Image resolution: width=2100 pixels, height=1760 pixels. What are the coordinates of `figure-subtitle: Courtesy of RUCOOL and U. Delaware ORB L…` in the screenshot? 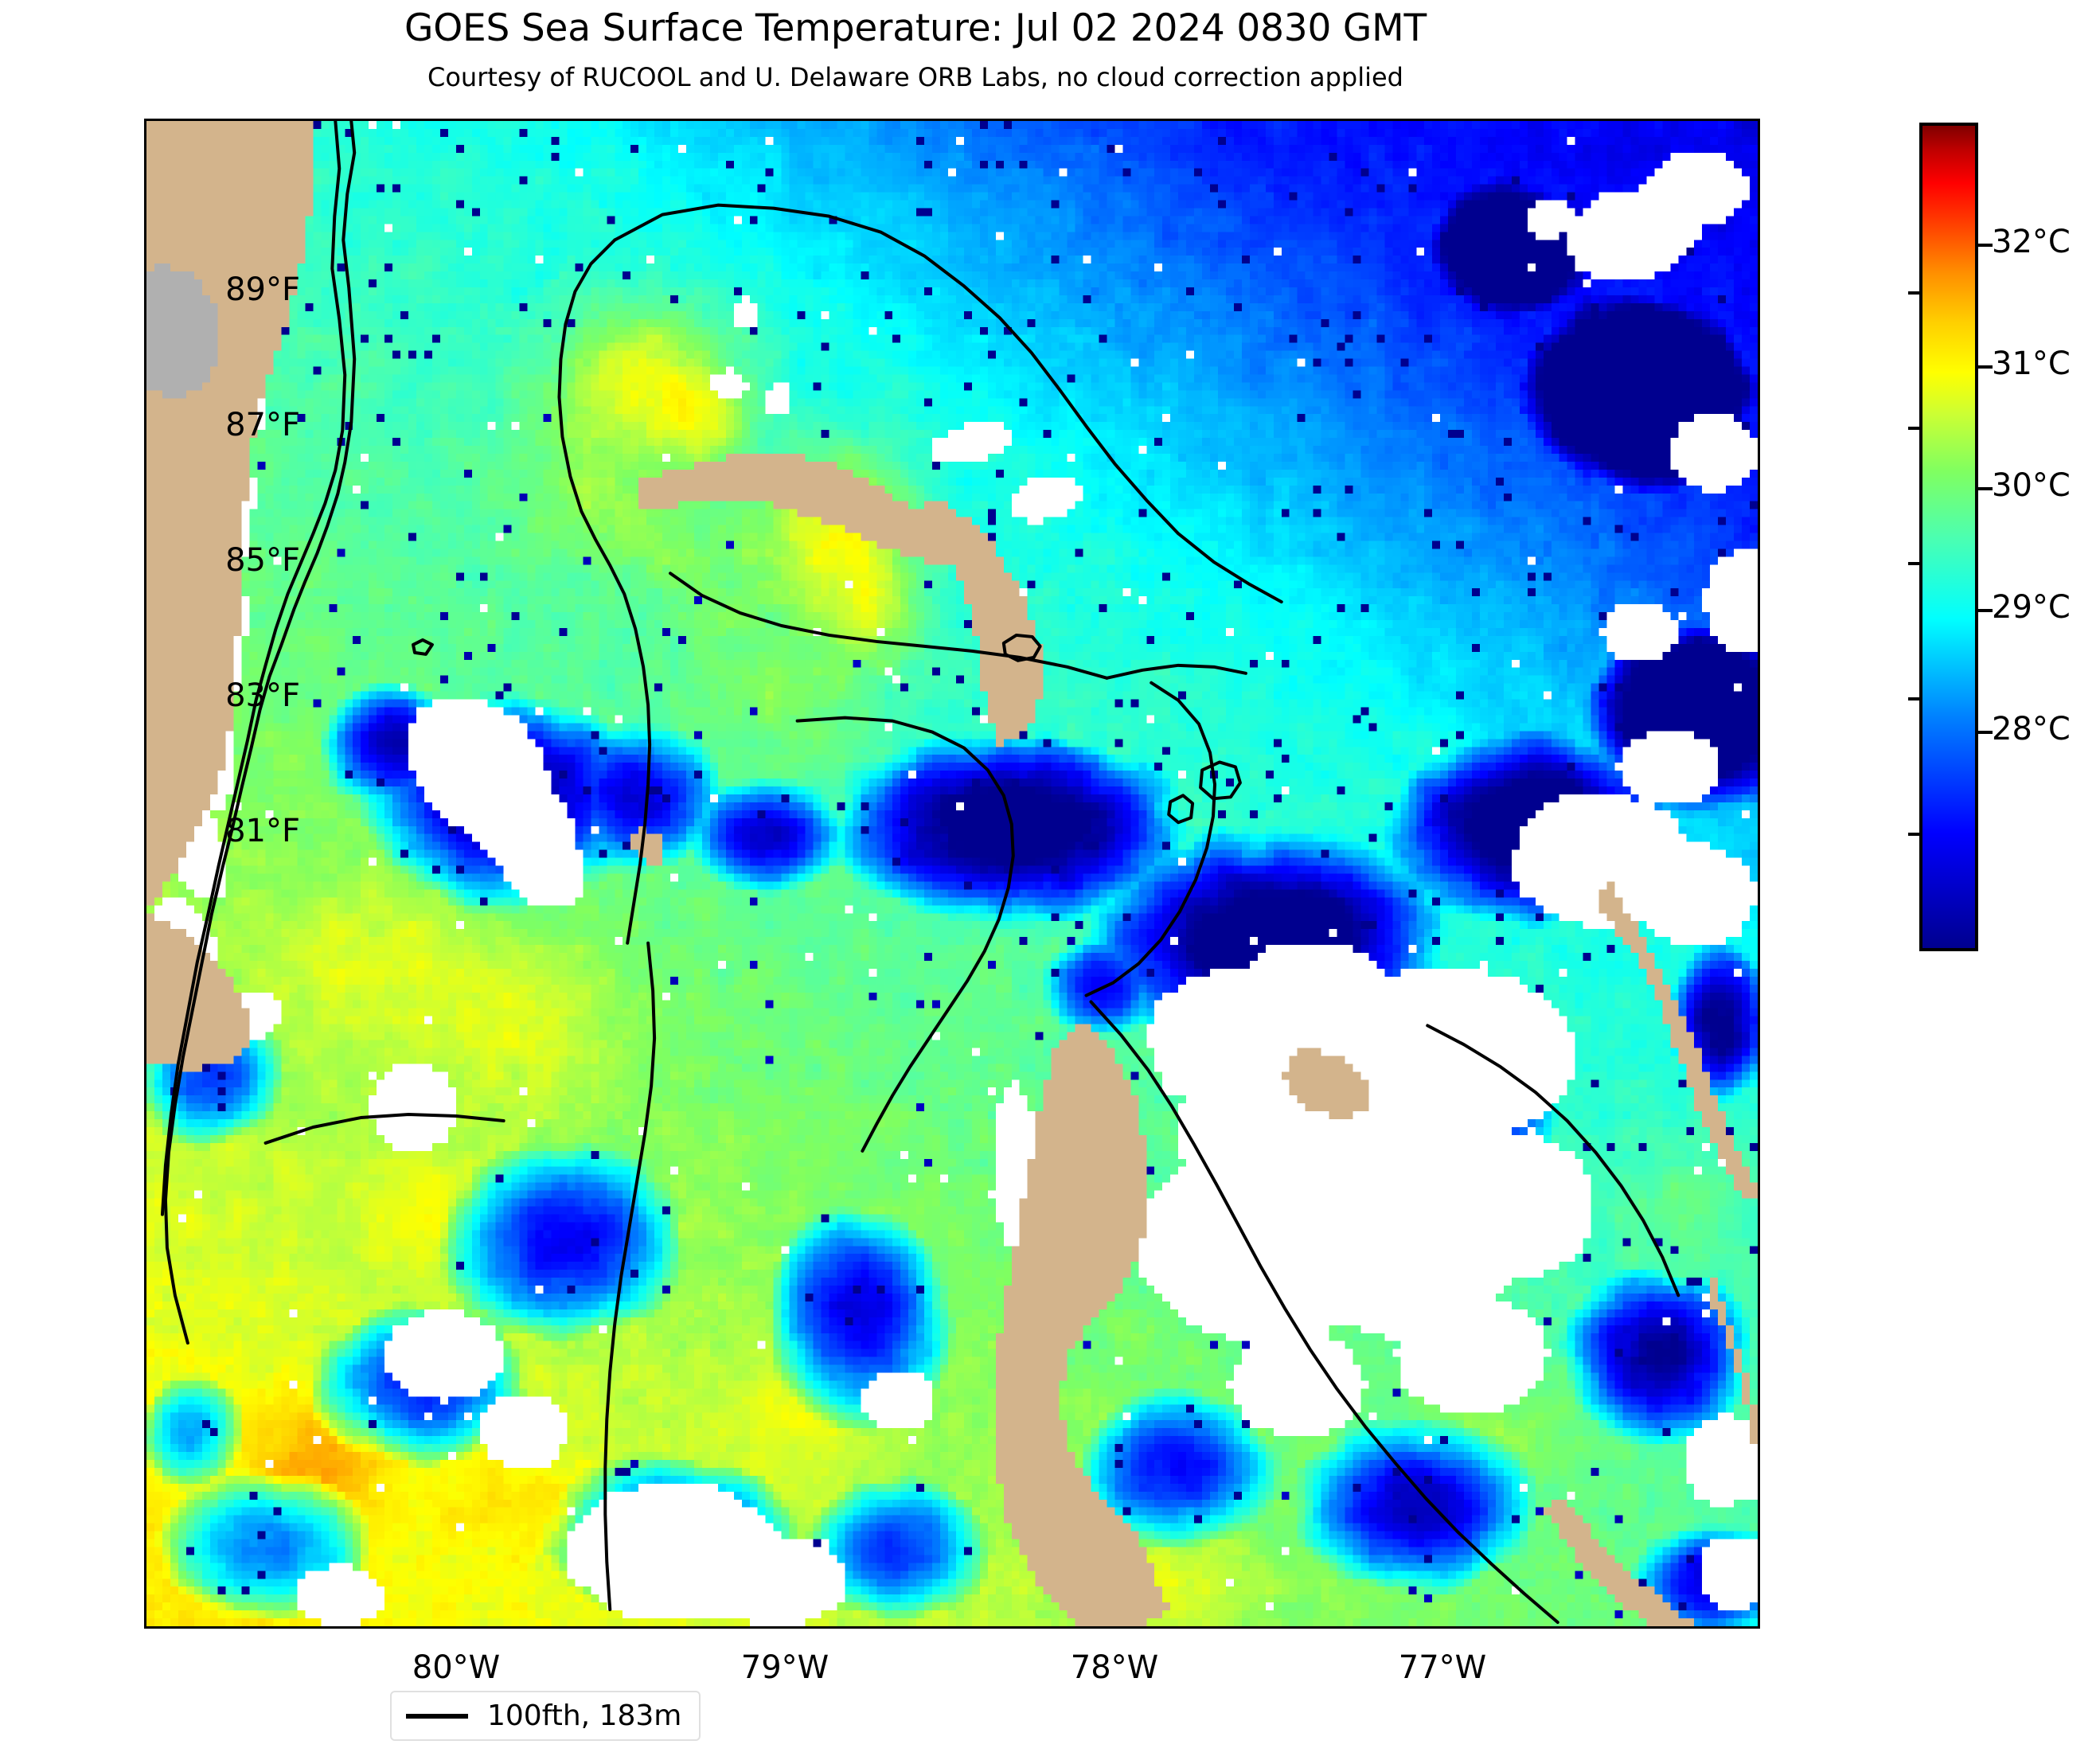 It's located at (915, 77).